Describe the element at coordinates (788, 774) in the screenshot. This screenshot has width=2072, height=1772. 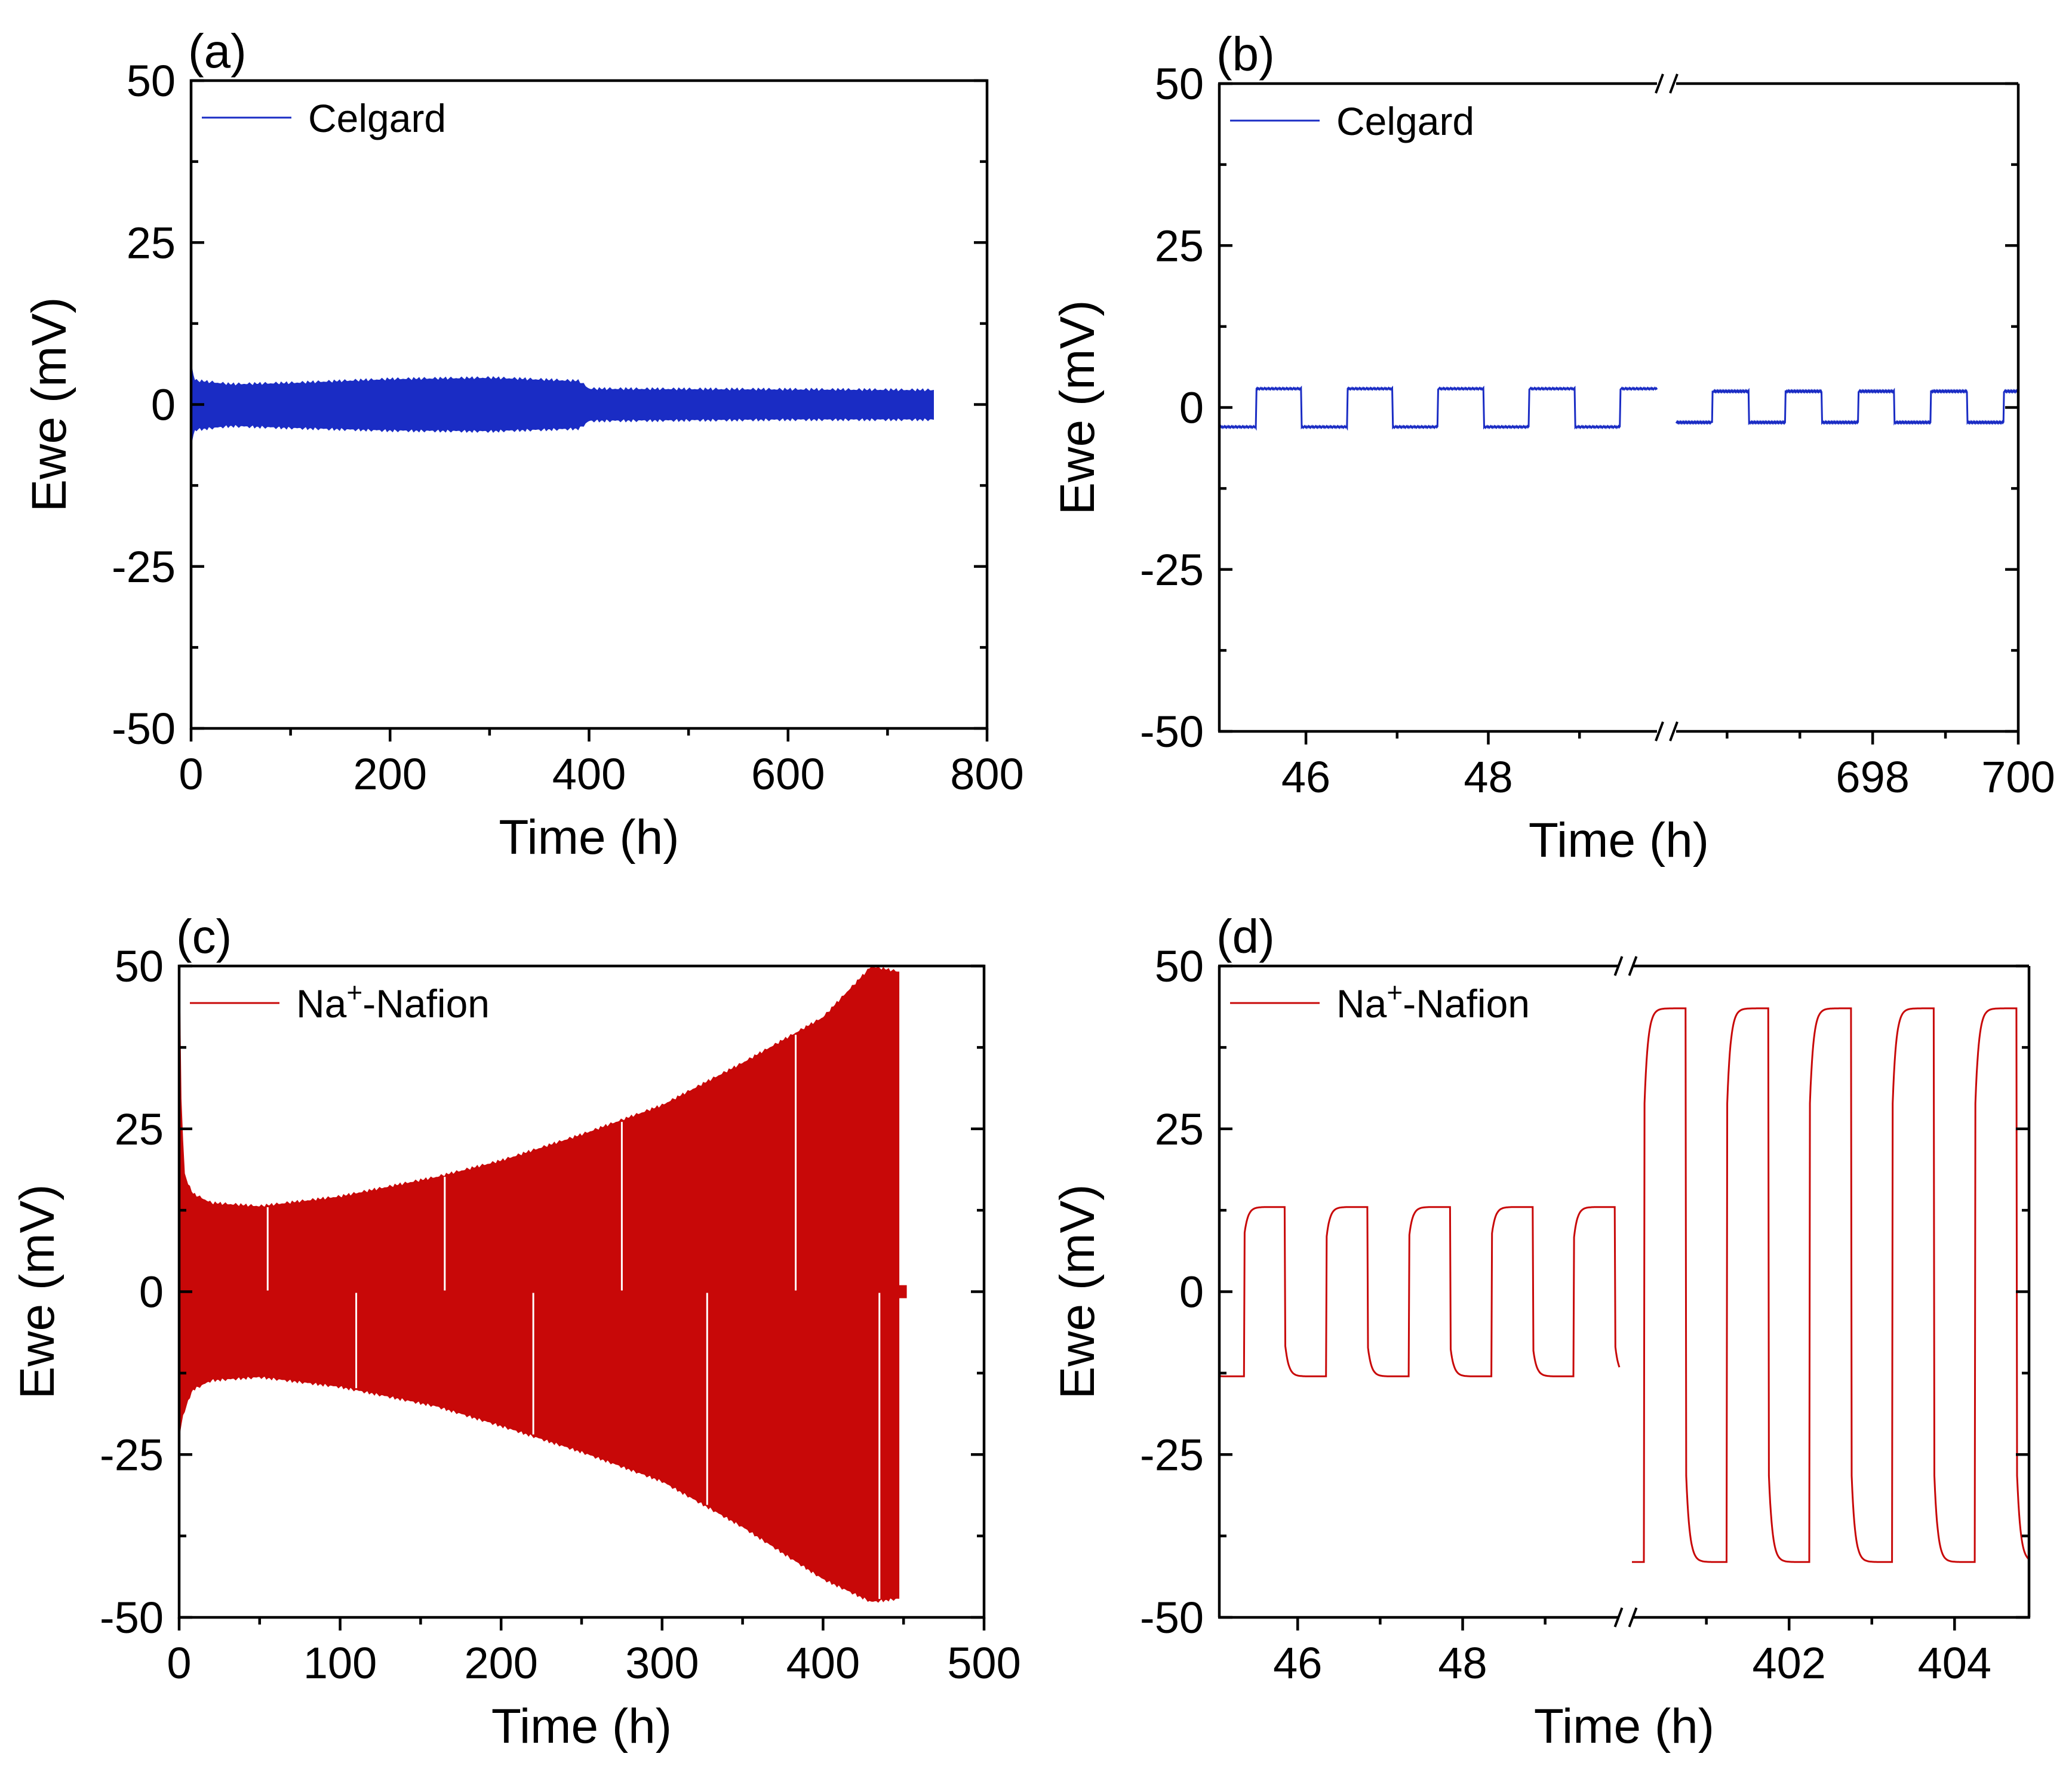
I see `x-tick-label: 600` at that location.